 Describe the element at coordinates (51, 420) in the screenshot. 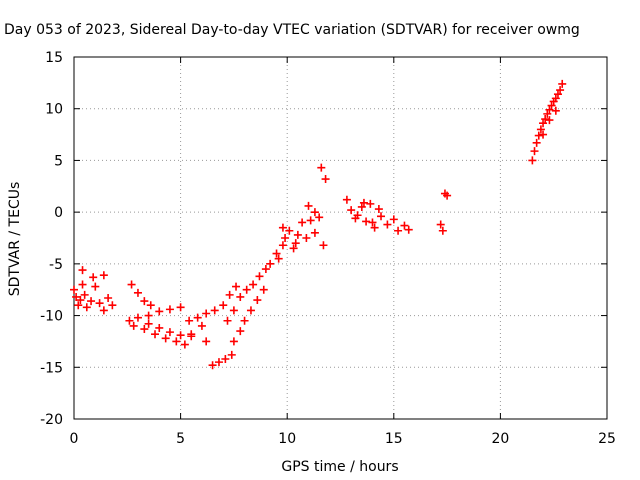

I see `y-tick-label: -20` at that location.